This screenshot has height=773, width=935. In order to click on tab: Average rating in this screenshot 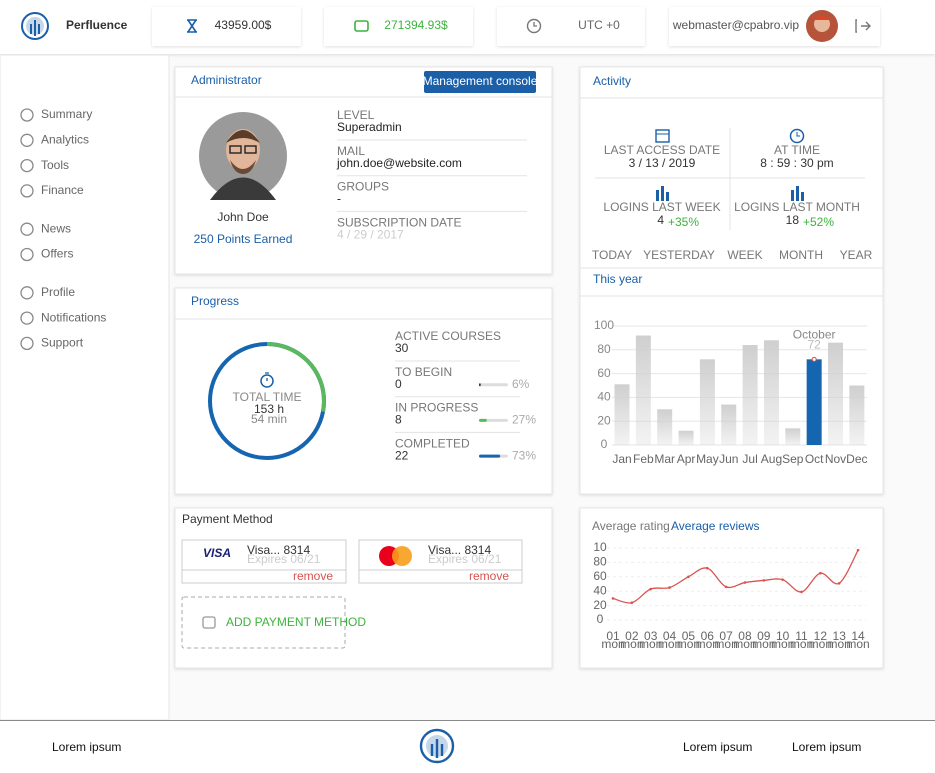, I will do `click(631, 526)`.